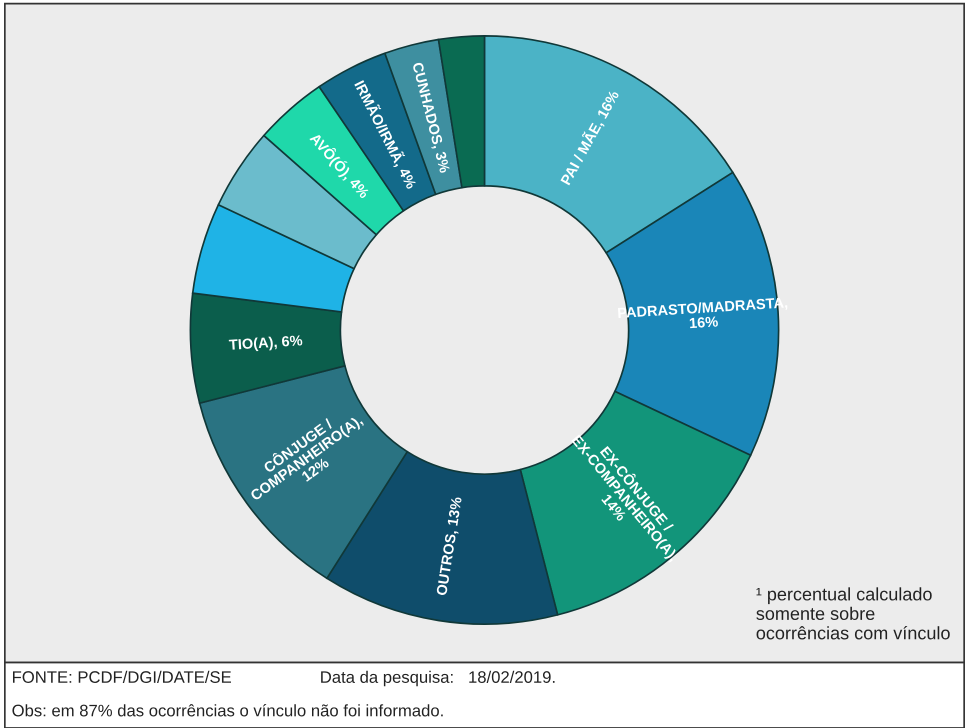  What do you see at coordinates (450, 546) in the screenshot?
I see `slice-label: OUTROS, 13%` at bounding box center [450, 546].